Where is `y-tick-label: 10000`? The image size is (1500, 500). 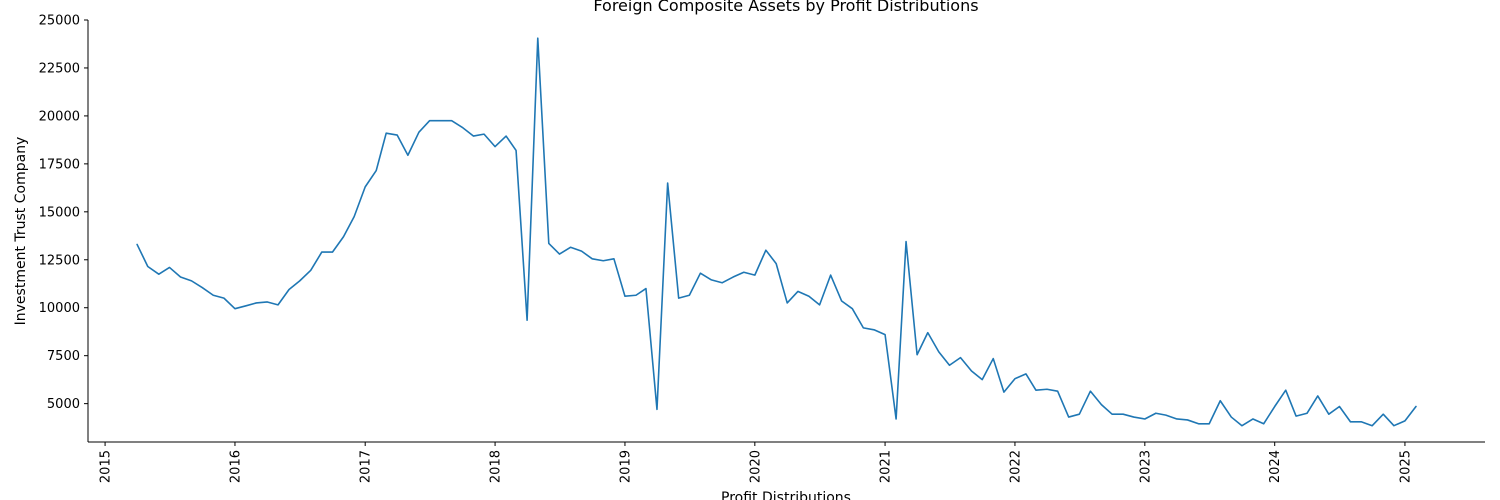 y-tick-label: 10000 is located at coordinates (59, 308).